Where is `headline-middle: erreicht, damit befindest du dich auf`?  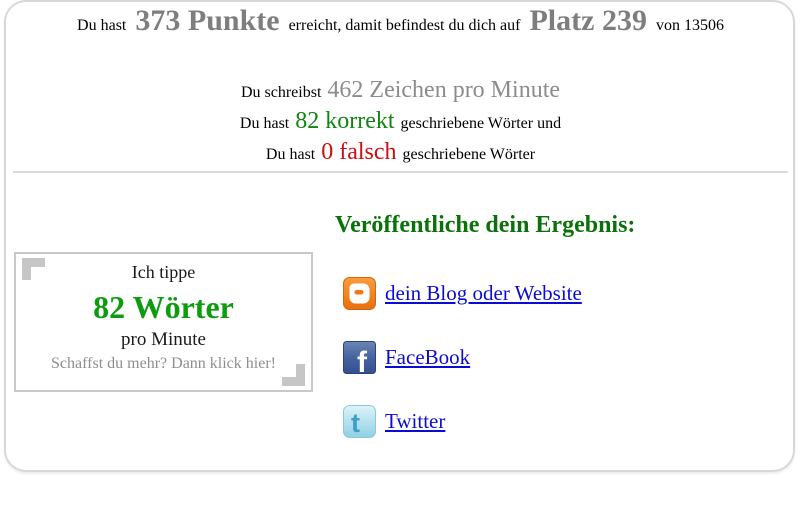 headline-middle: erreicht, damit befindest du dich auf is located at coordinates (404, 25).